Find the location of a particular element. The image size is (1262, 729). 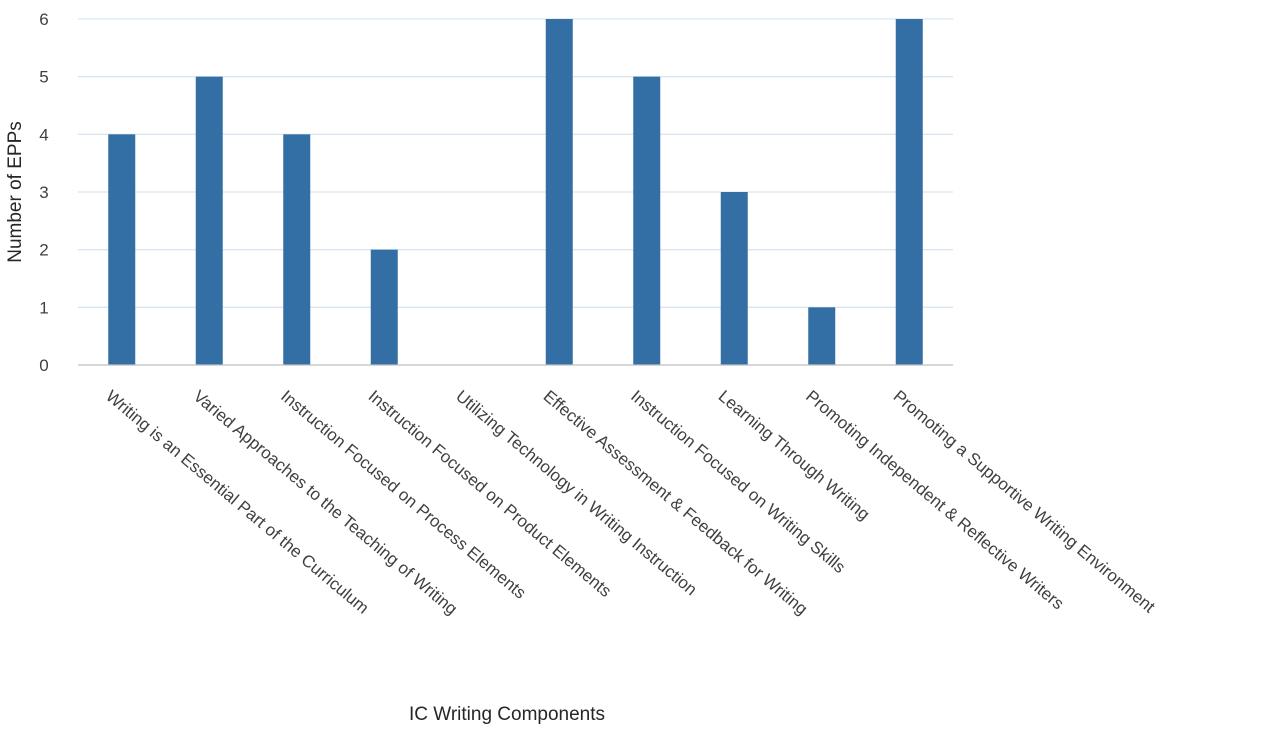

y-tick-label: 2 is located at coordinates (43, 250).